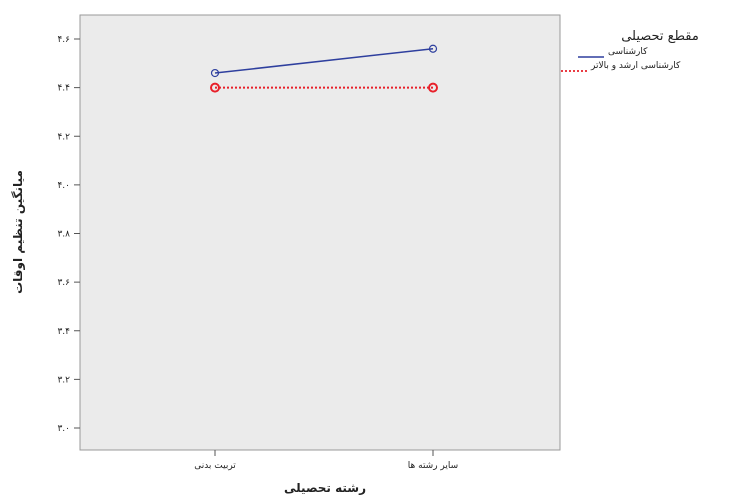 The width and height of the screenshot is (749, 502). I want to click on y-tick-label: ۳.۴, so click(63, 332).